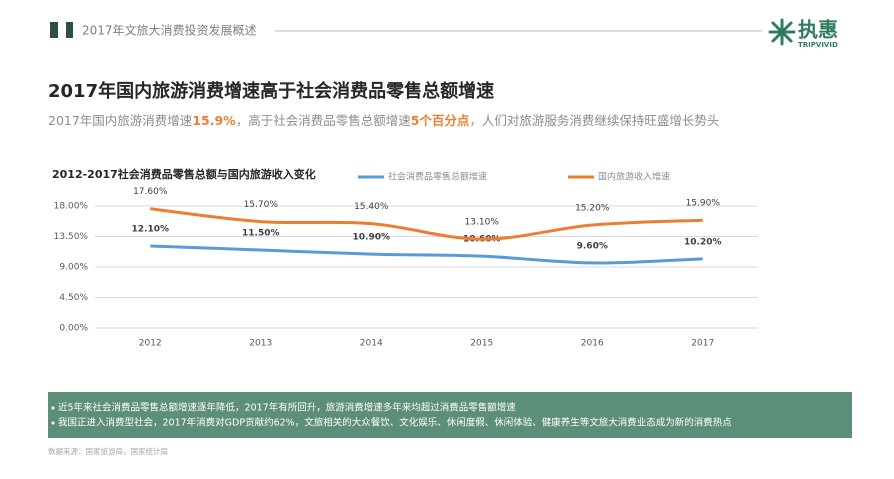 The image size is (894, 479). I want to click on data-label: 12.10%, so click(151, 229).